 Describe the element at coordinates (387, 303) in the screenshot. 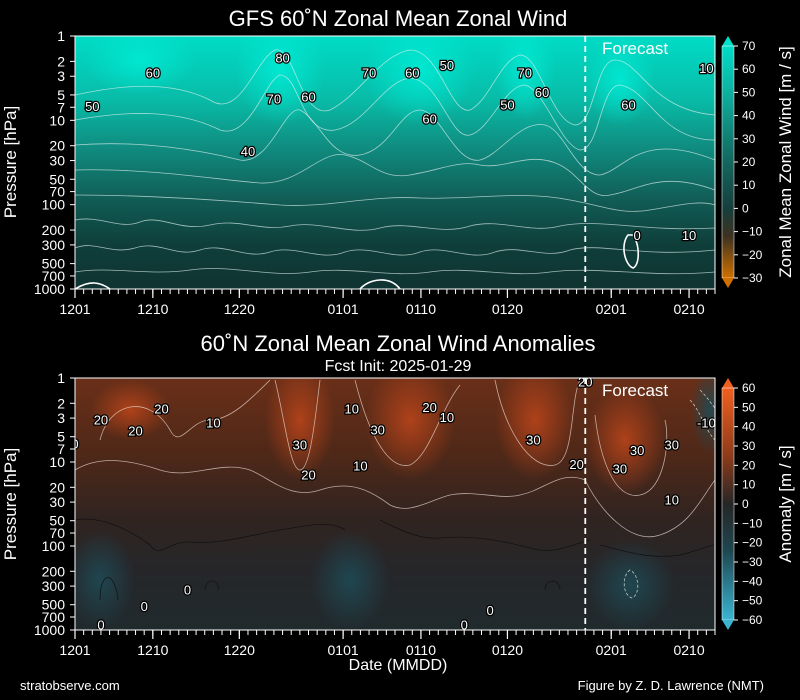

I see `panel1-x-axis: 1201 1210 1220 0101 0110 0120 0201 0210` at that location.